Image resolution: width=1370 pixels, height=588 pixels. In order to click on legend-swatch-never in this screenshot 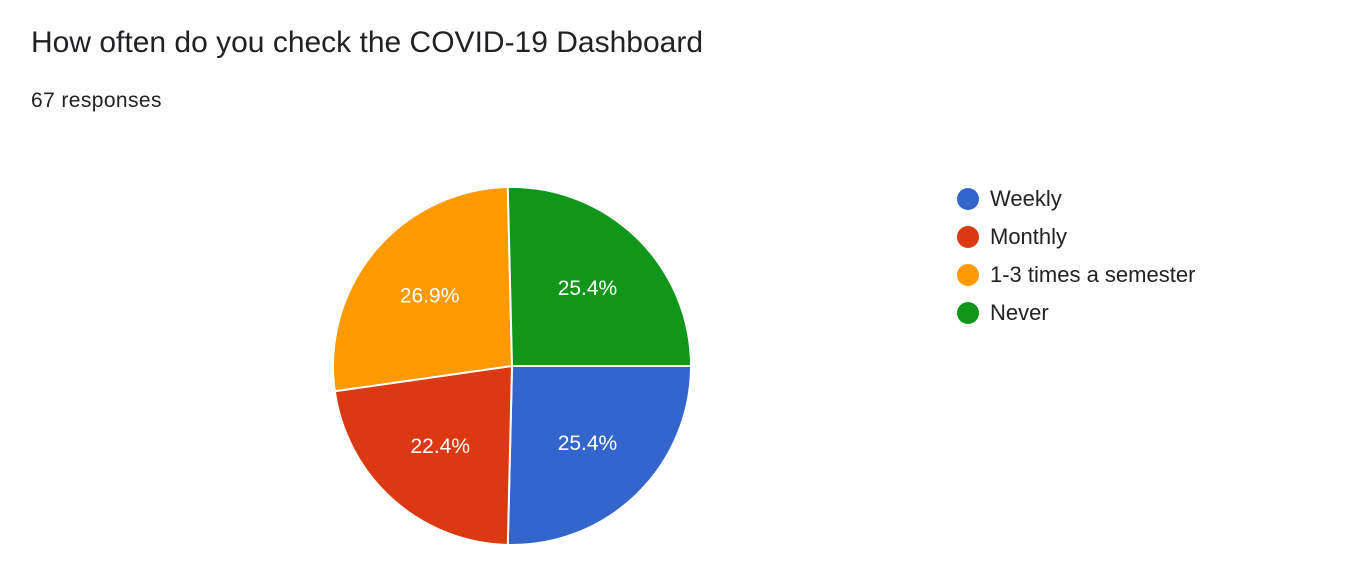, I will do `click(968, 313)`.